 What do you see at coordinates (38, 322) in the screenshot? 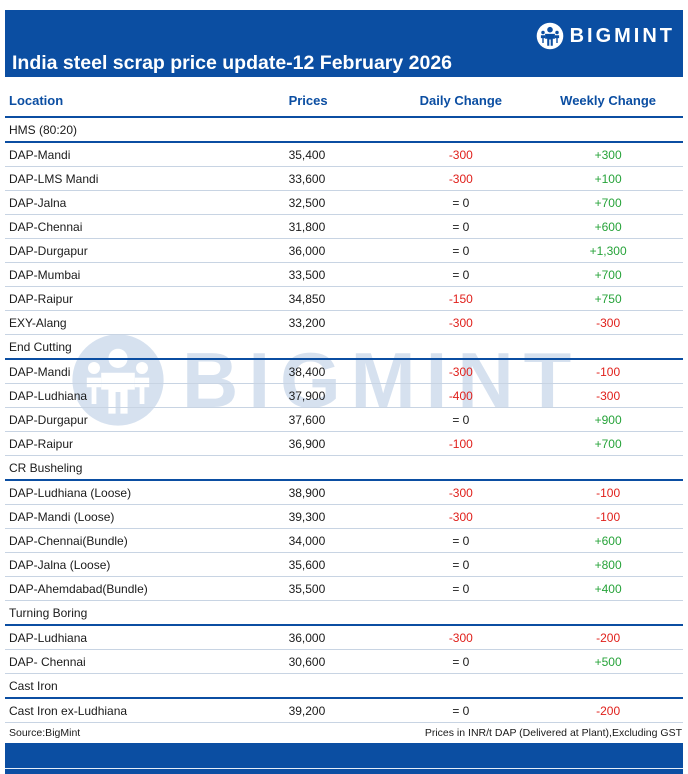
I see `location-cell: EXY-Alang` at bounding box center [38, 322].